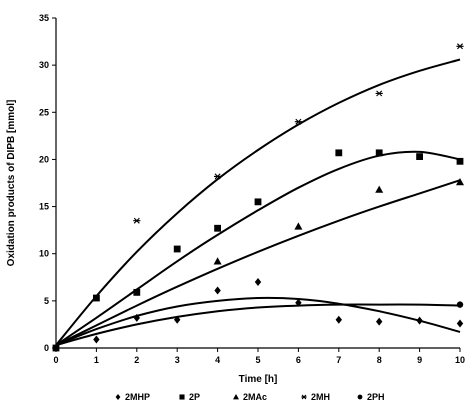  I want to click on legend-label: 2P, so click(194, 397).